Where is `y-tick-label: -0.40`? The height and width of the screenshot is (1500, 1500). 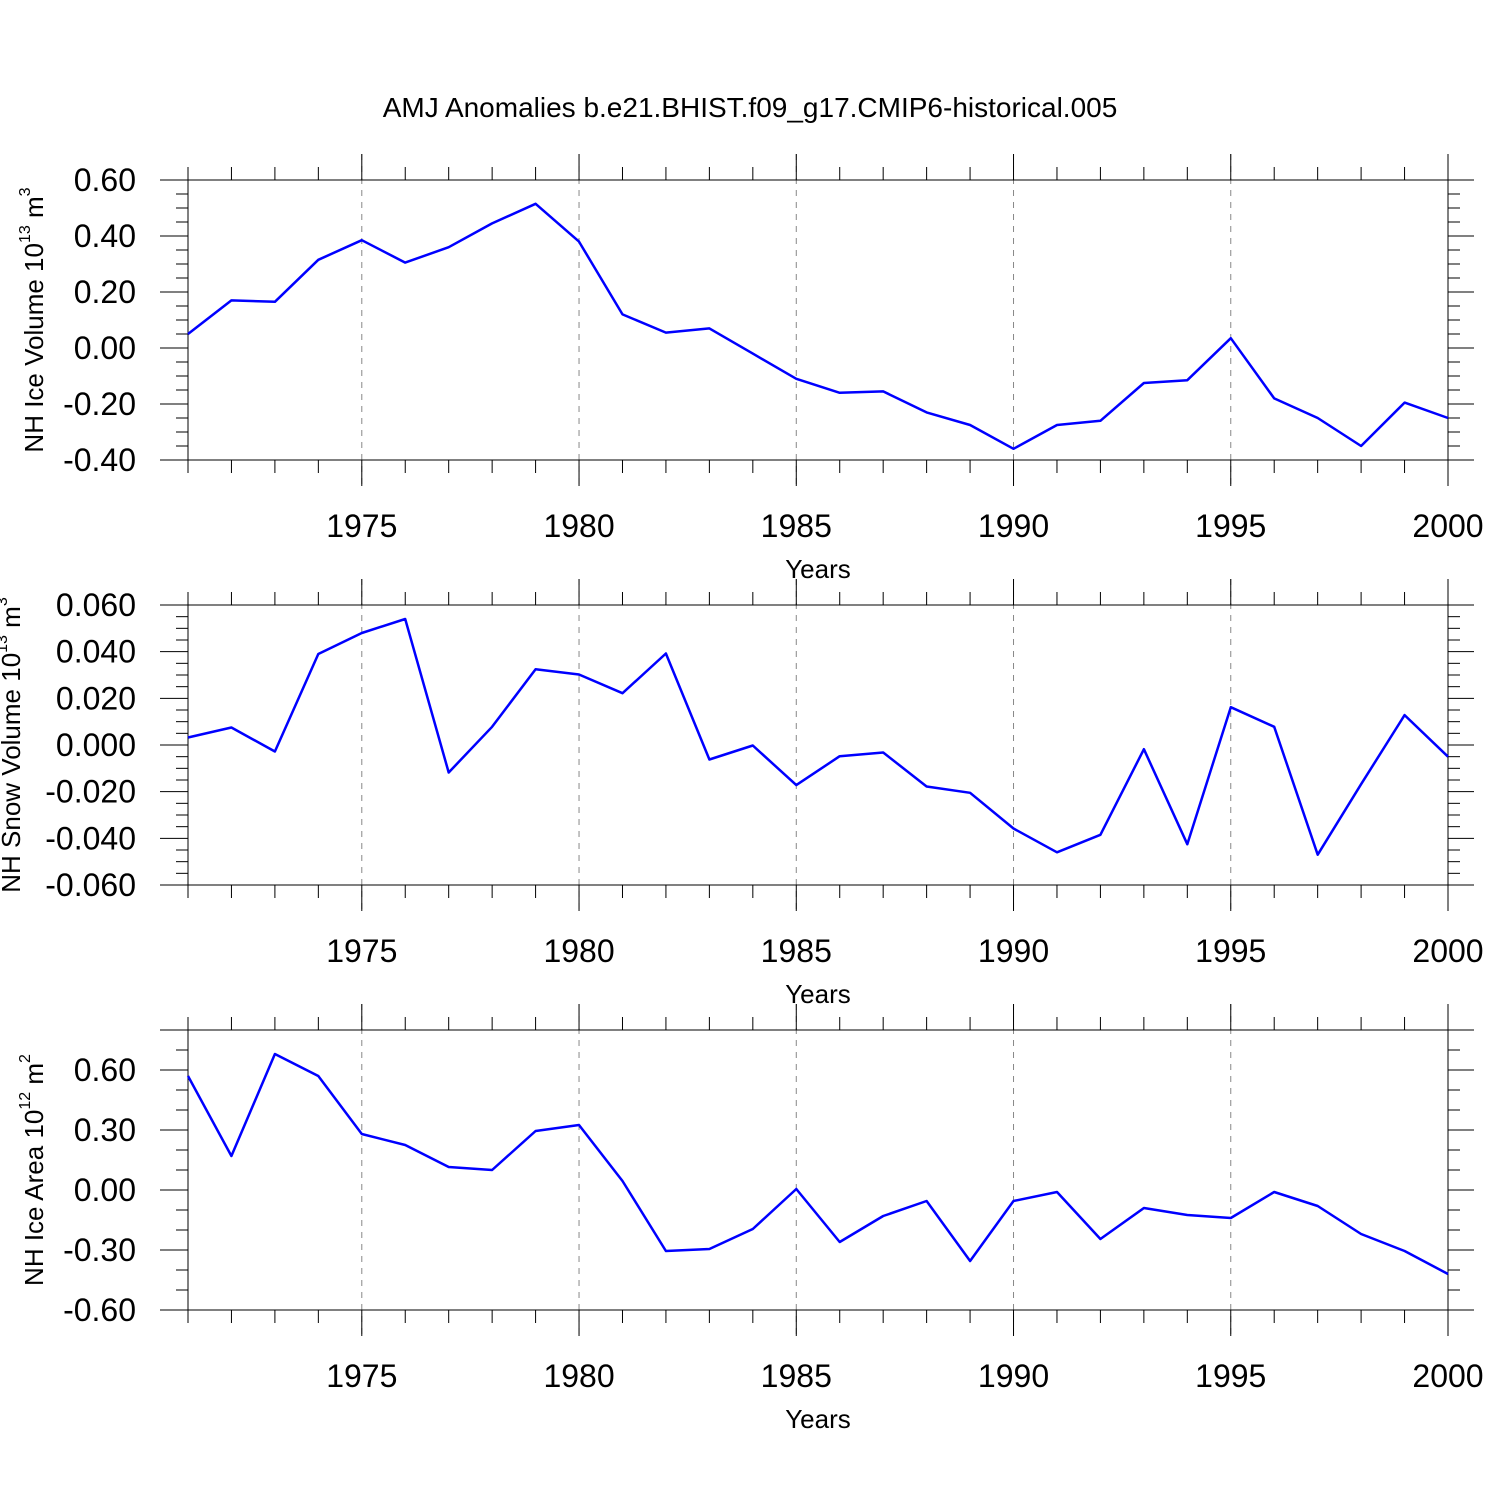
y-tick-label: -0.40 is located at coordinates (99, 460).